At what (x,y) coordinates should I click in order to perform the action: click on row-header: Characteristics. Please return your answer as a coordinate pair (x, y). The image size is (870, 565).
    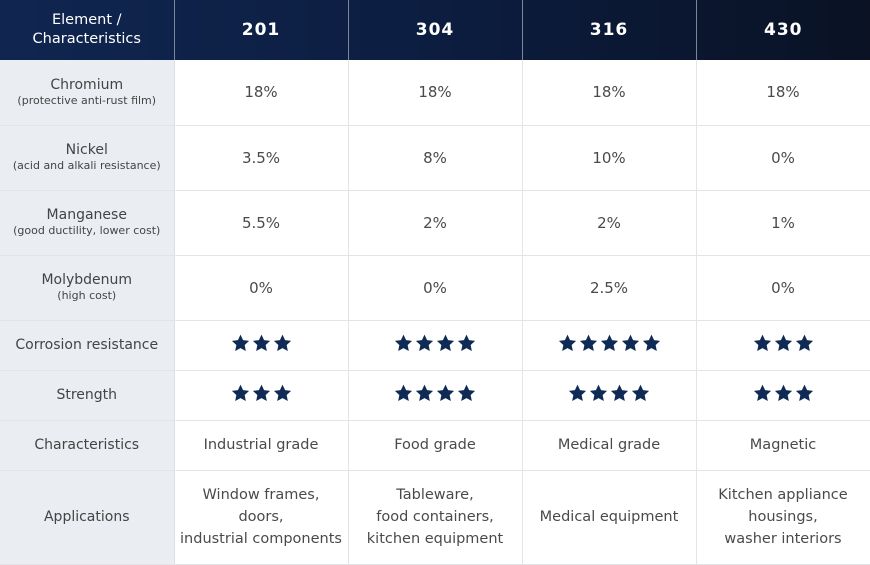
    Looking at the image, I should click on (87, 445).